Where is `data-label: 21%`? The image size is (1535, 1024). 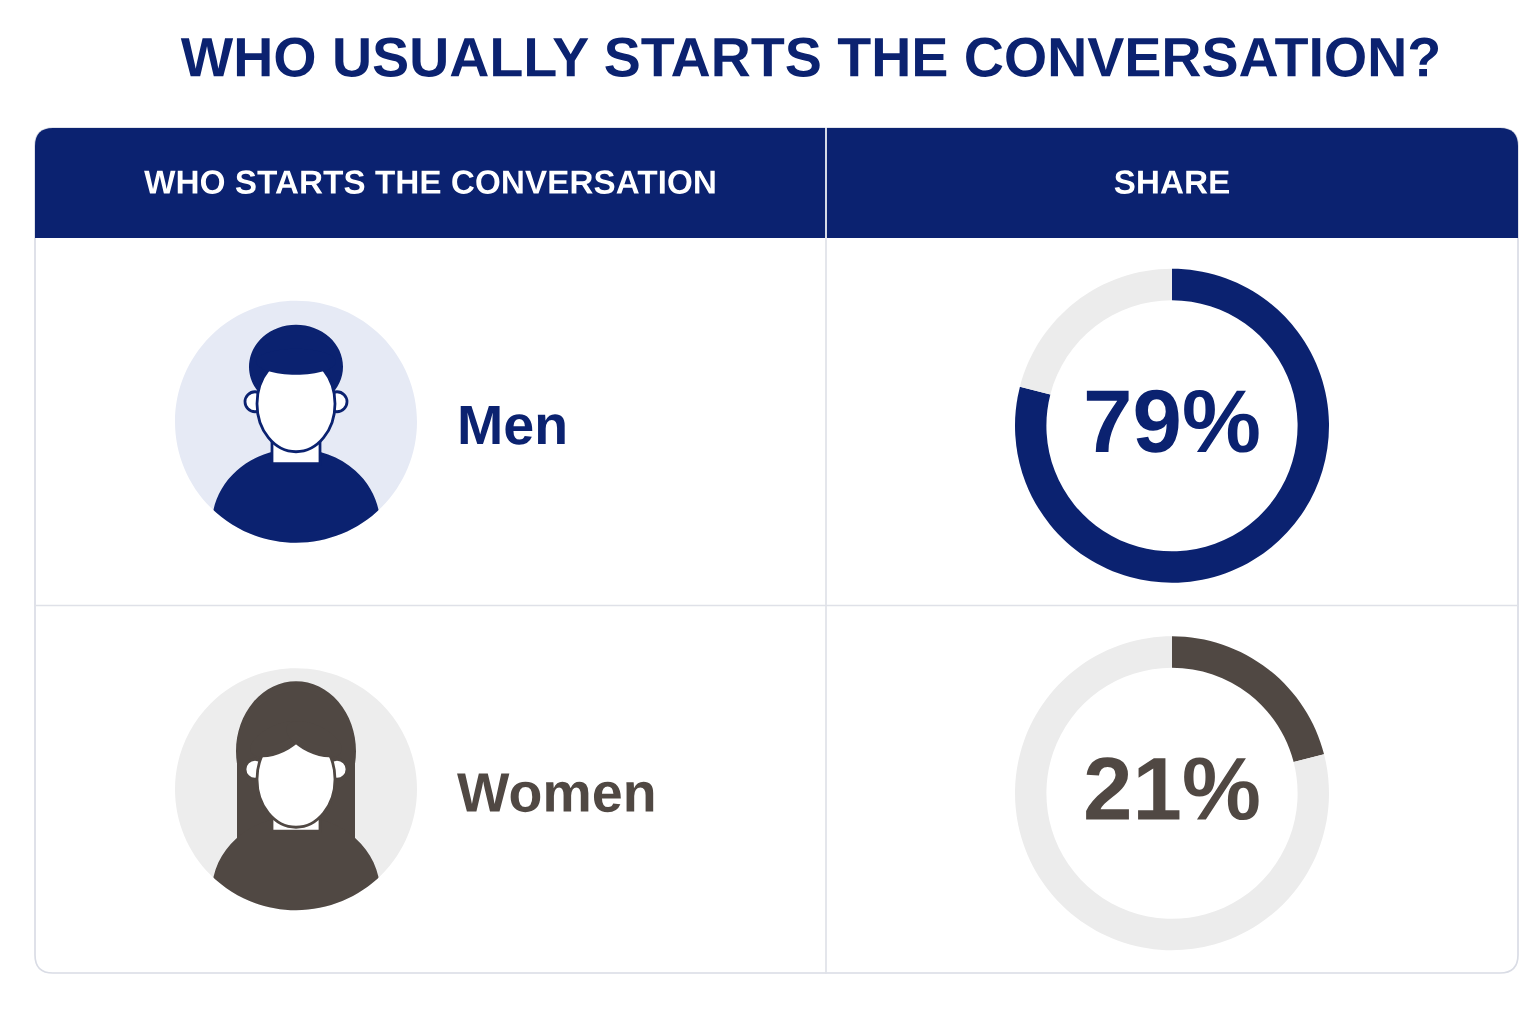 data-label: 21% is located at coordinates (1172, 789).